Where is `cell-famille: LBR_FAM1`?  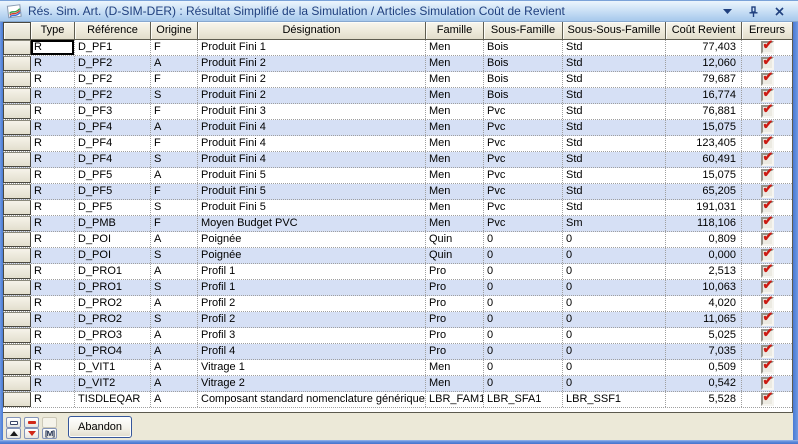 cell-famille: LBR_FAM1 is located at coordinates (455, 399).